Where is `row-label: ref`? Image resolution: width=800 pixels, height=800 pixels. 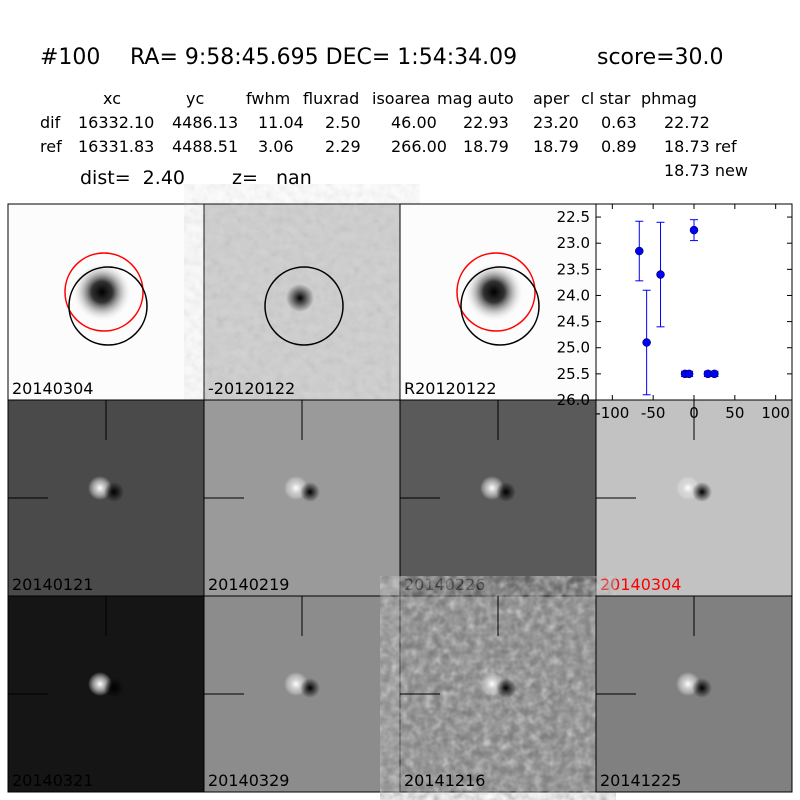
row-label: ref is located at coordinates (51, 146).